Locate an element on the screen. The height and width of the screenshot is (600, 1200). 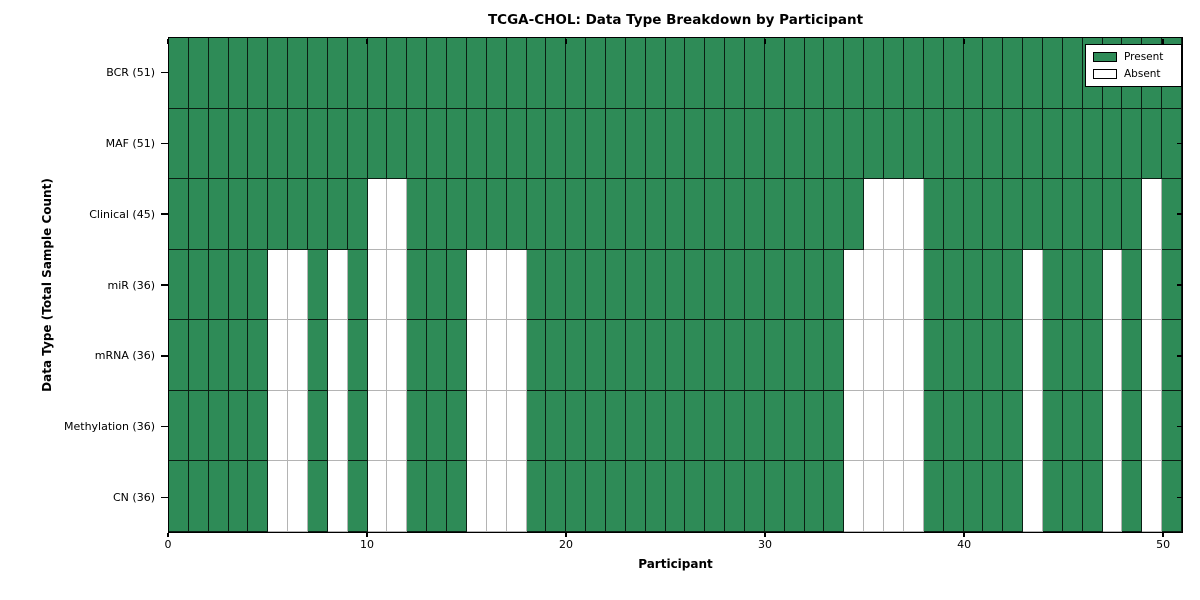
y-axis-label: Data Type (Total Sample Count) is located at coordinates (47, 285).